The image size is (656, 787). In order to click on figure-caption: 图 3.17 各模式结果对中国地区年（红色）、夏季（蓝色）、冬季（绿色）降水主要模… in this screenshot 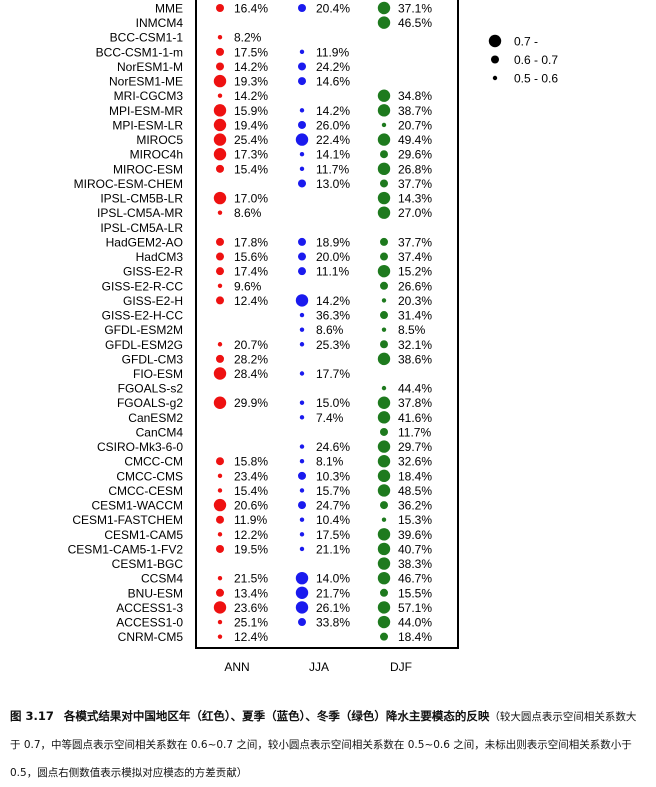, I will do `click(328, 745)`.